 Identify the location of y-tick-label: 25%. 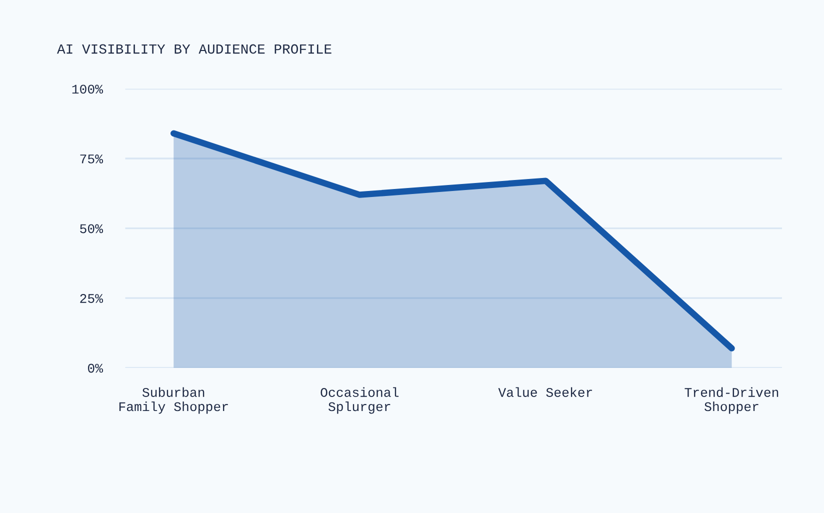
(92, 298).